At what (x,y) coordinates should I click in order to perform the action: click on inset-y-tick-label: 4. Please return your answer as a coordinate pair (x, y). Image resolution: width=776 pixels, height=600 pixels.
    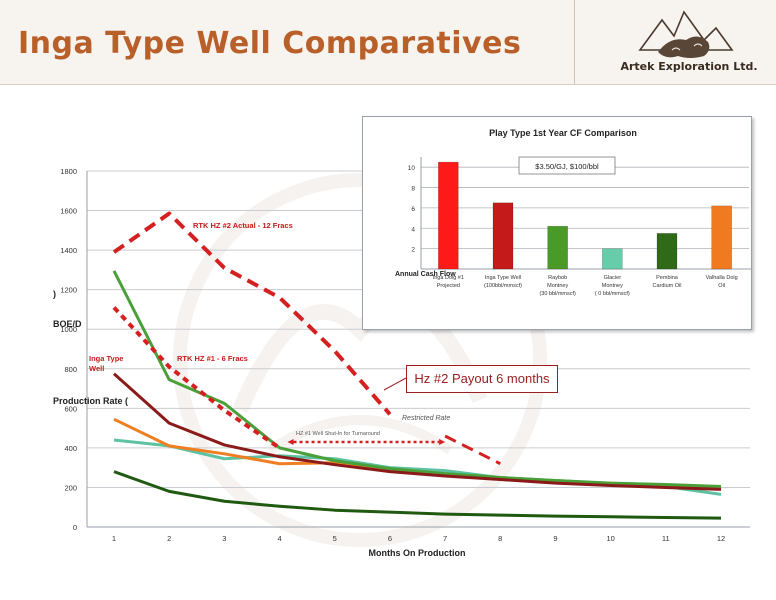
    Looking at the image, I should click on (413, 229).